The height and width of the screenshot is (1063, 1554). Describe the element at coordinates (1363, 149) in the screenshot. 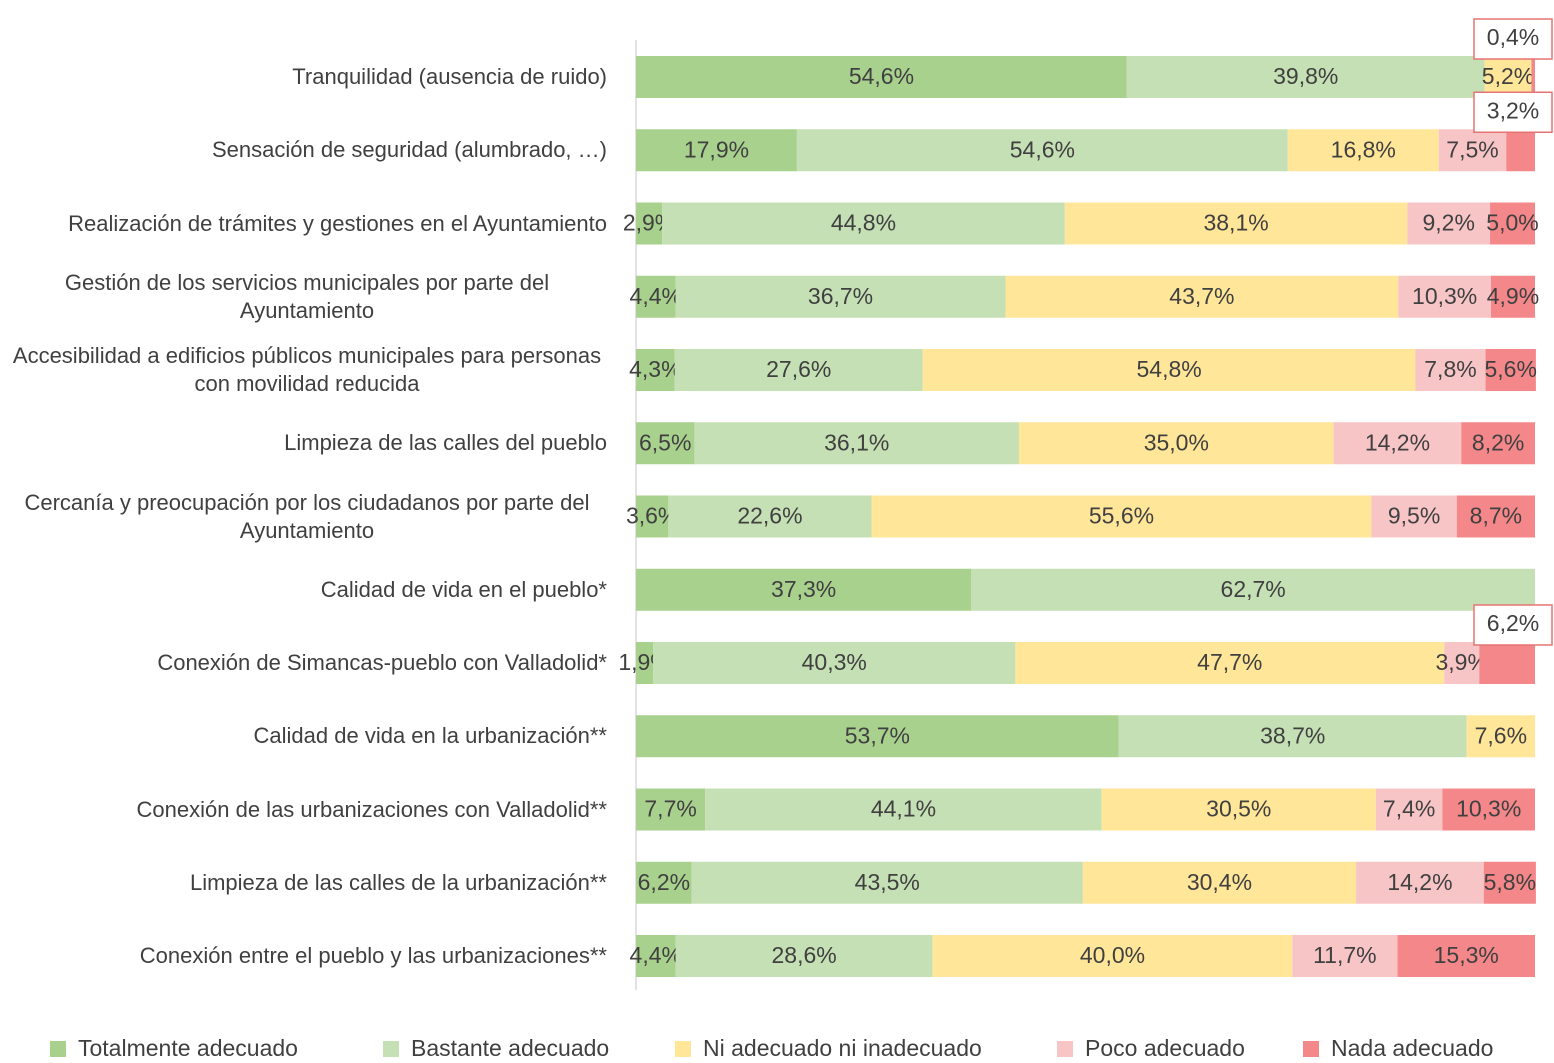

I see `data-label: 16,8%` at that location.